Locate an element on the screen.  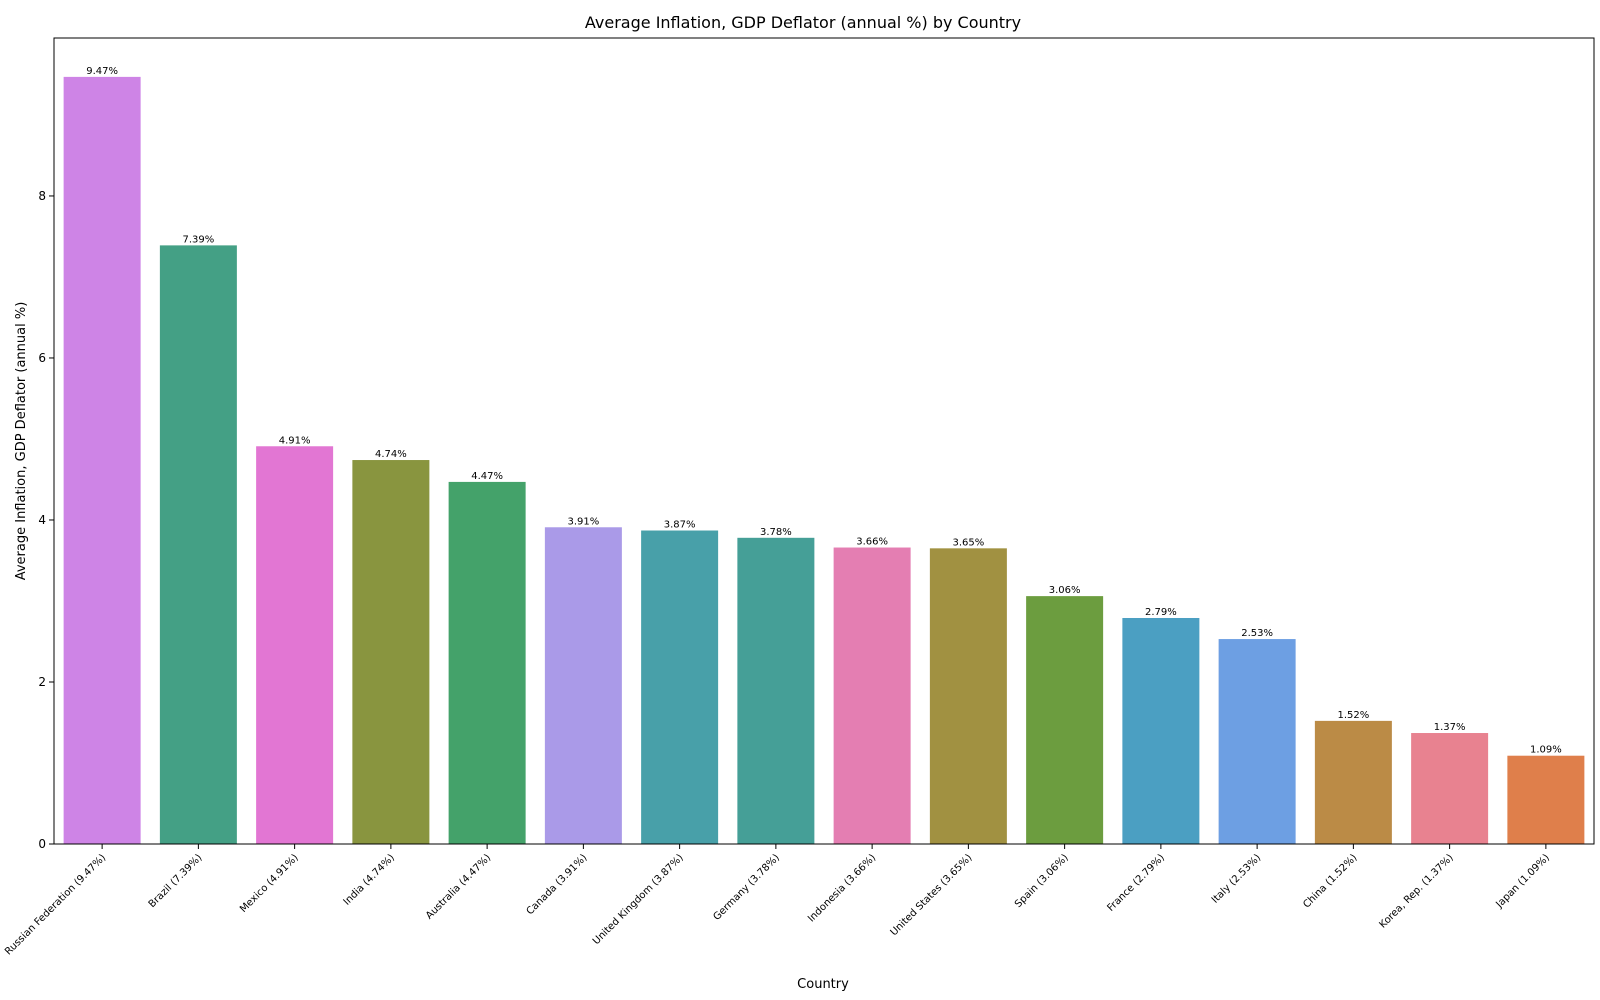
x-tick-label: Spain (3.06%) is located at coordinates (1042, 881).